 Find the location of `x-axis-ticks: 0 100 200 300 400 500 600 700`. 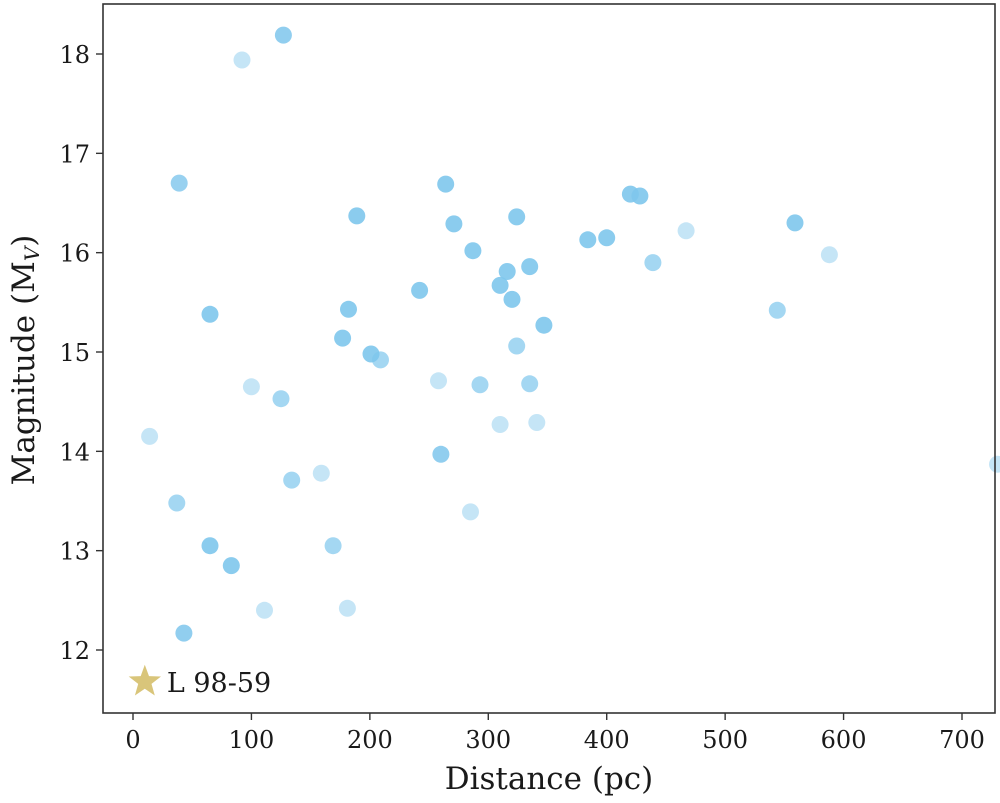

x-axis-ticks: 0 100 200 300 400 500 600 700 is located at coordinates (555, 733).